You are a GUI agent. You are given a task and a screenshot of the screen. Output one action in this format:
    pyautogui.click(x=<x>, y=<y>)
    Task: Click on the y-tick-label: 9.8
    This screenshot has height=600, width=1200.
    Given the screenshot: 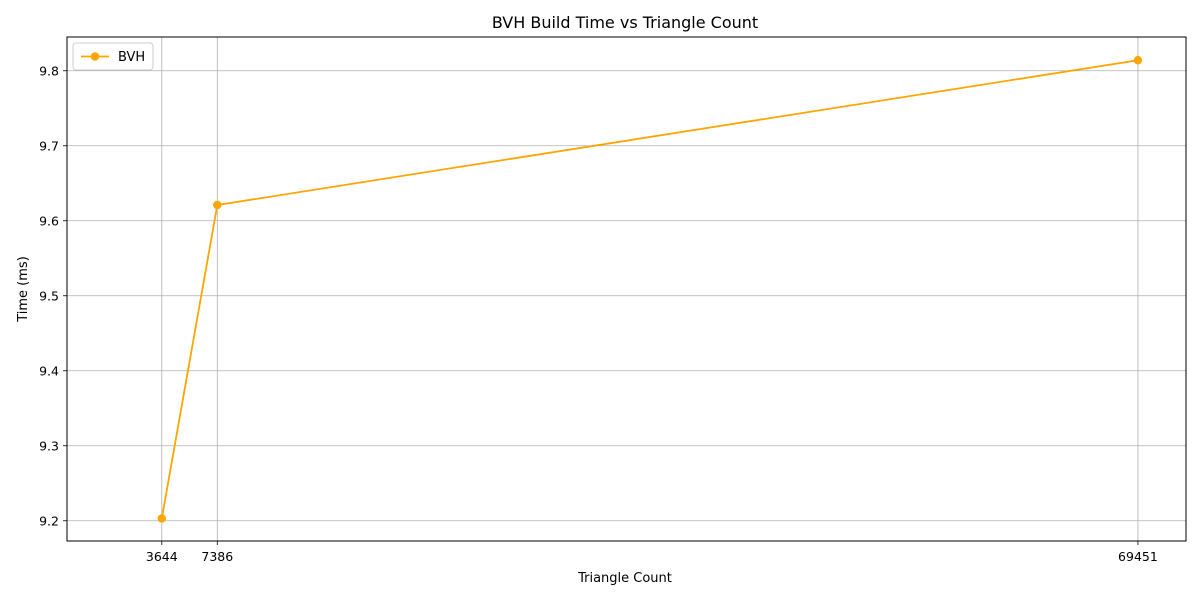 What is the action you would take?
    pyautogui.click(x=49, y=70)
    